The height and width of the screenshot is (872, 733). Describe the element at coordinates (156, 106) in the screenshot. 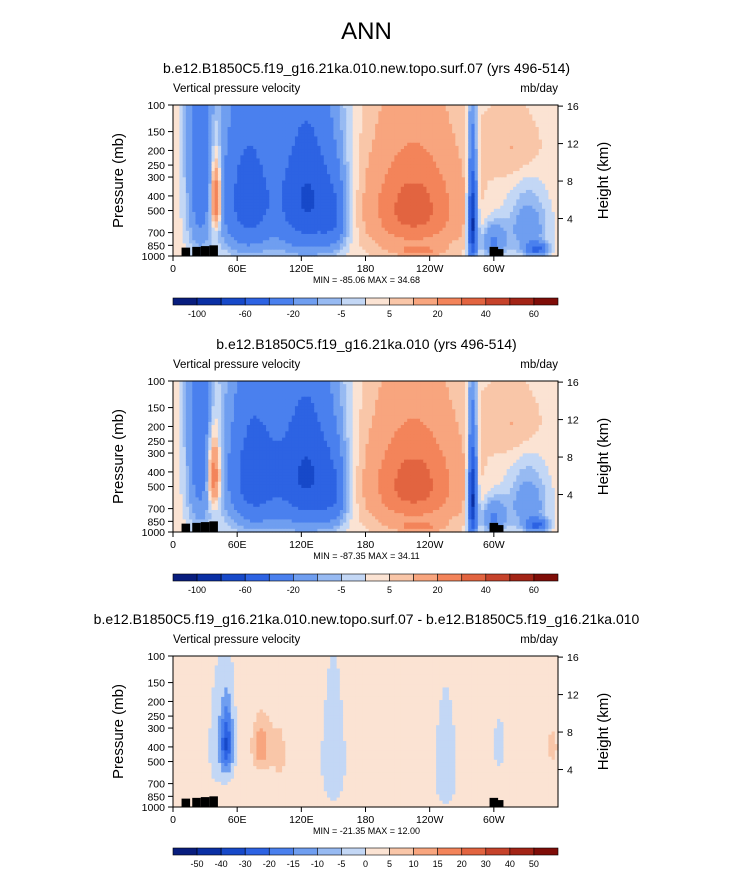

I see `y-tick-label: 100` at that location.